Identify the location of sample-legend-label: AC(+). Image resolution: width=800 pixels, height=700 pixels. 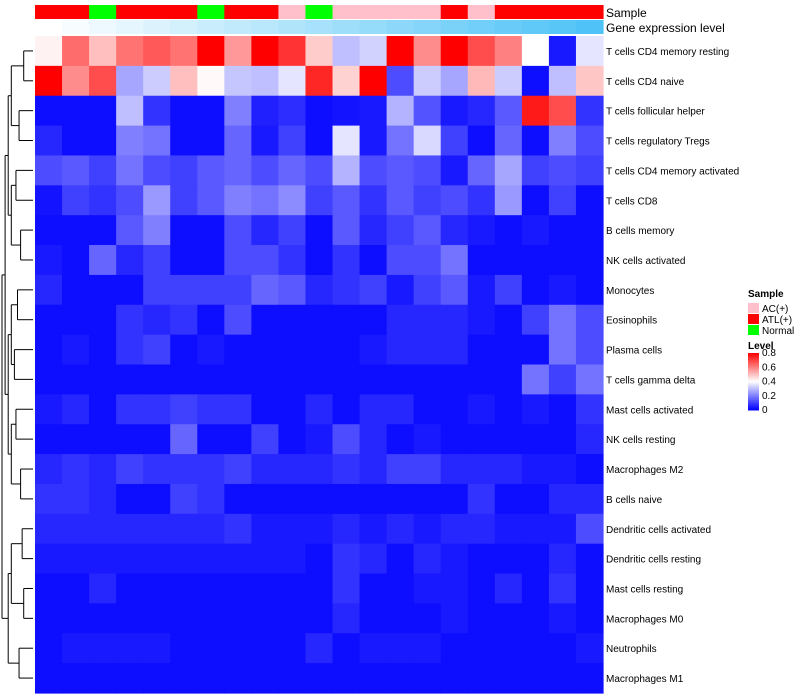
(775, 309).